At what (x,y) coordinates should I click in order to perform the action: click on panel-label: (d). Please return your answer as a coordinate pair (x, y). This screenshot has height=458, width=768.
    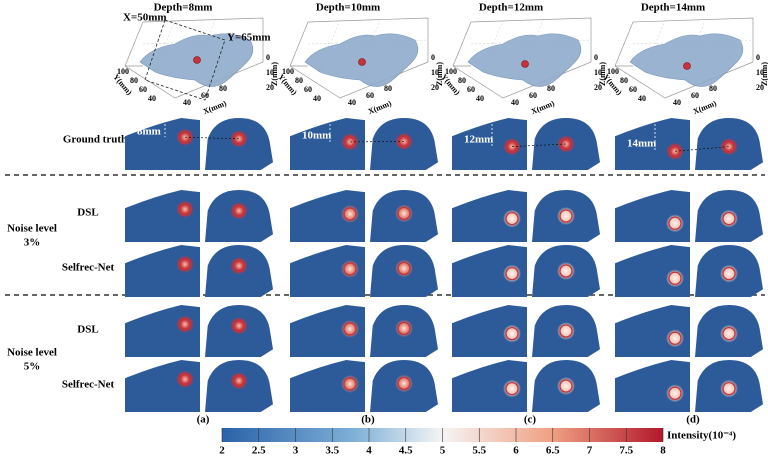
    Looking at the image, I should click on (693, 420).